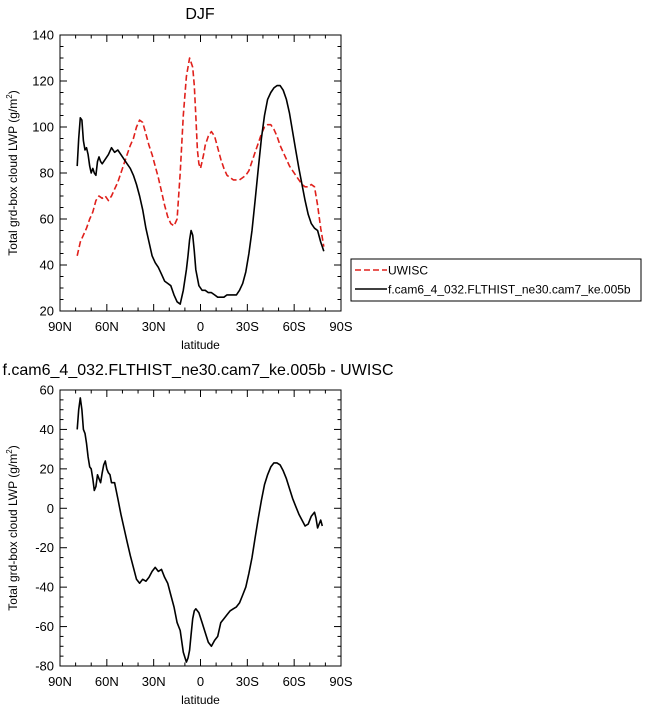 This screenshot has height=716, width=649. What do you see at coordinates (47, 173) in the screenshot?
I see `y-tick-label: 80` at bounding box center [47, 173].